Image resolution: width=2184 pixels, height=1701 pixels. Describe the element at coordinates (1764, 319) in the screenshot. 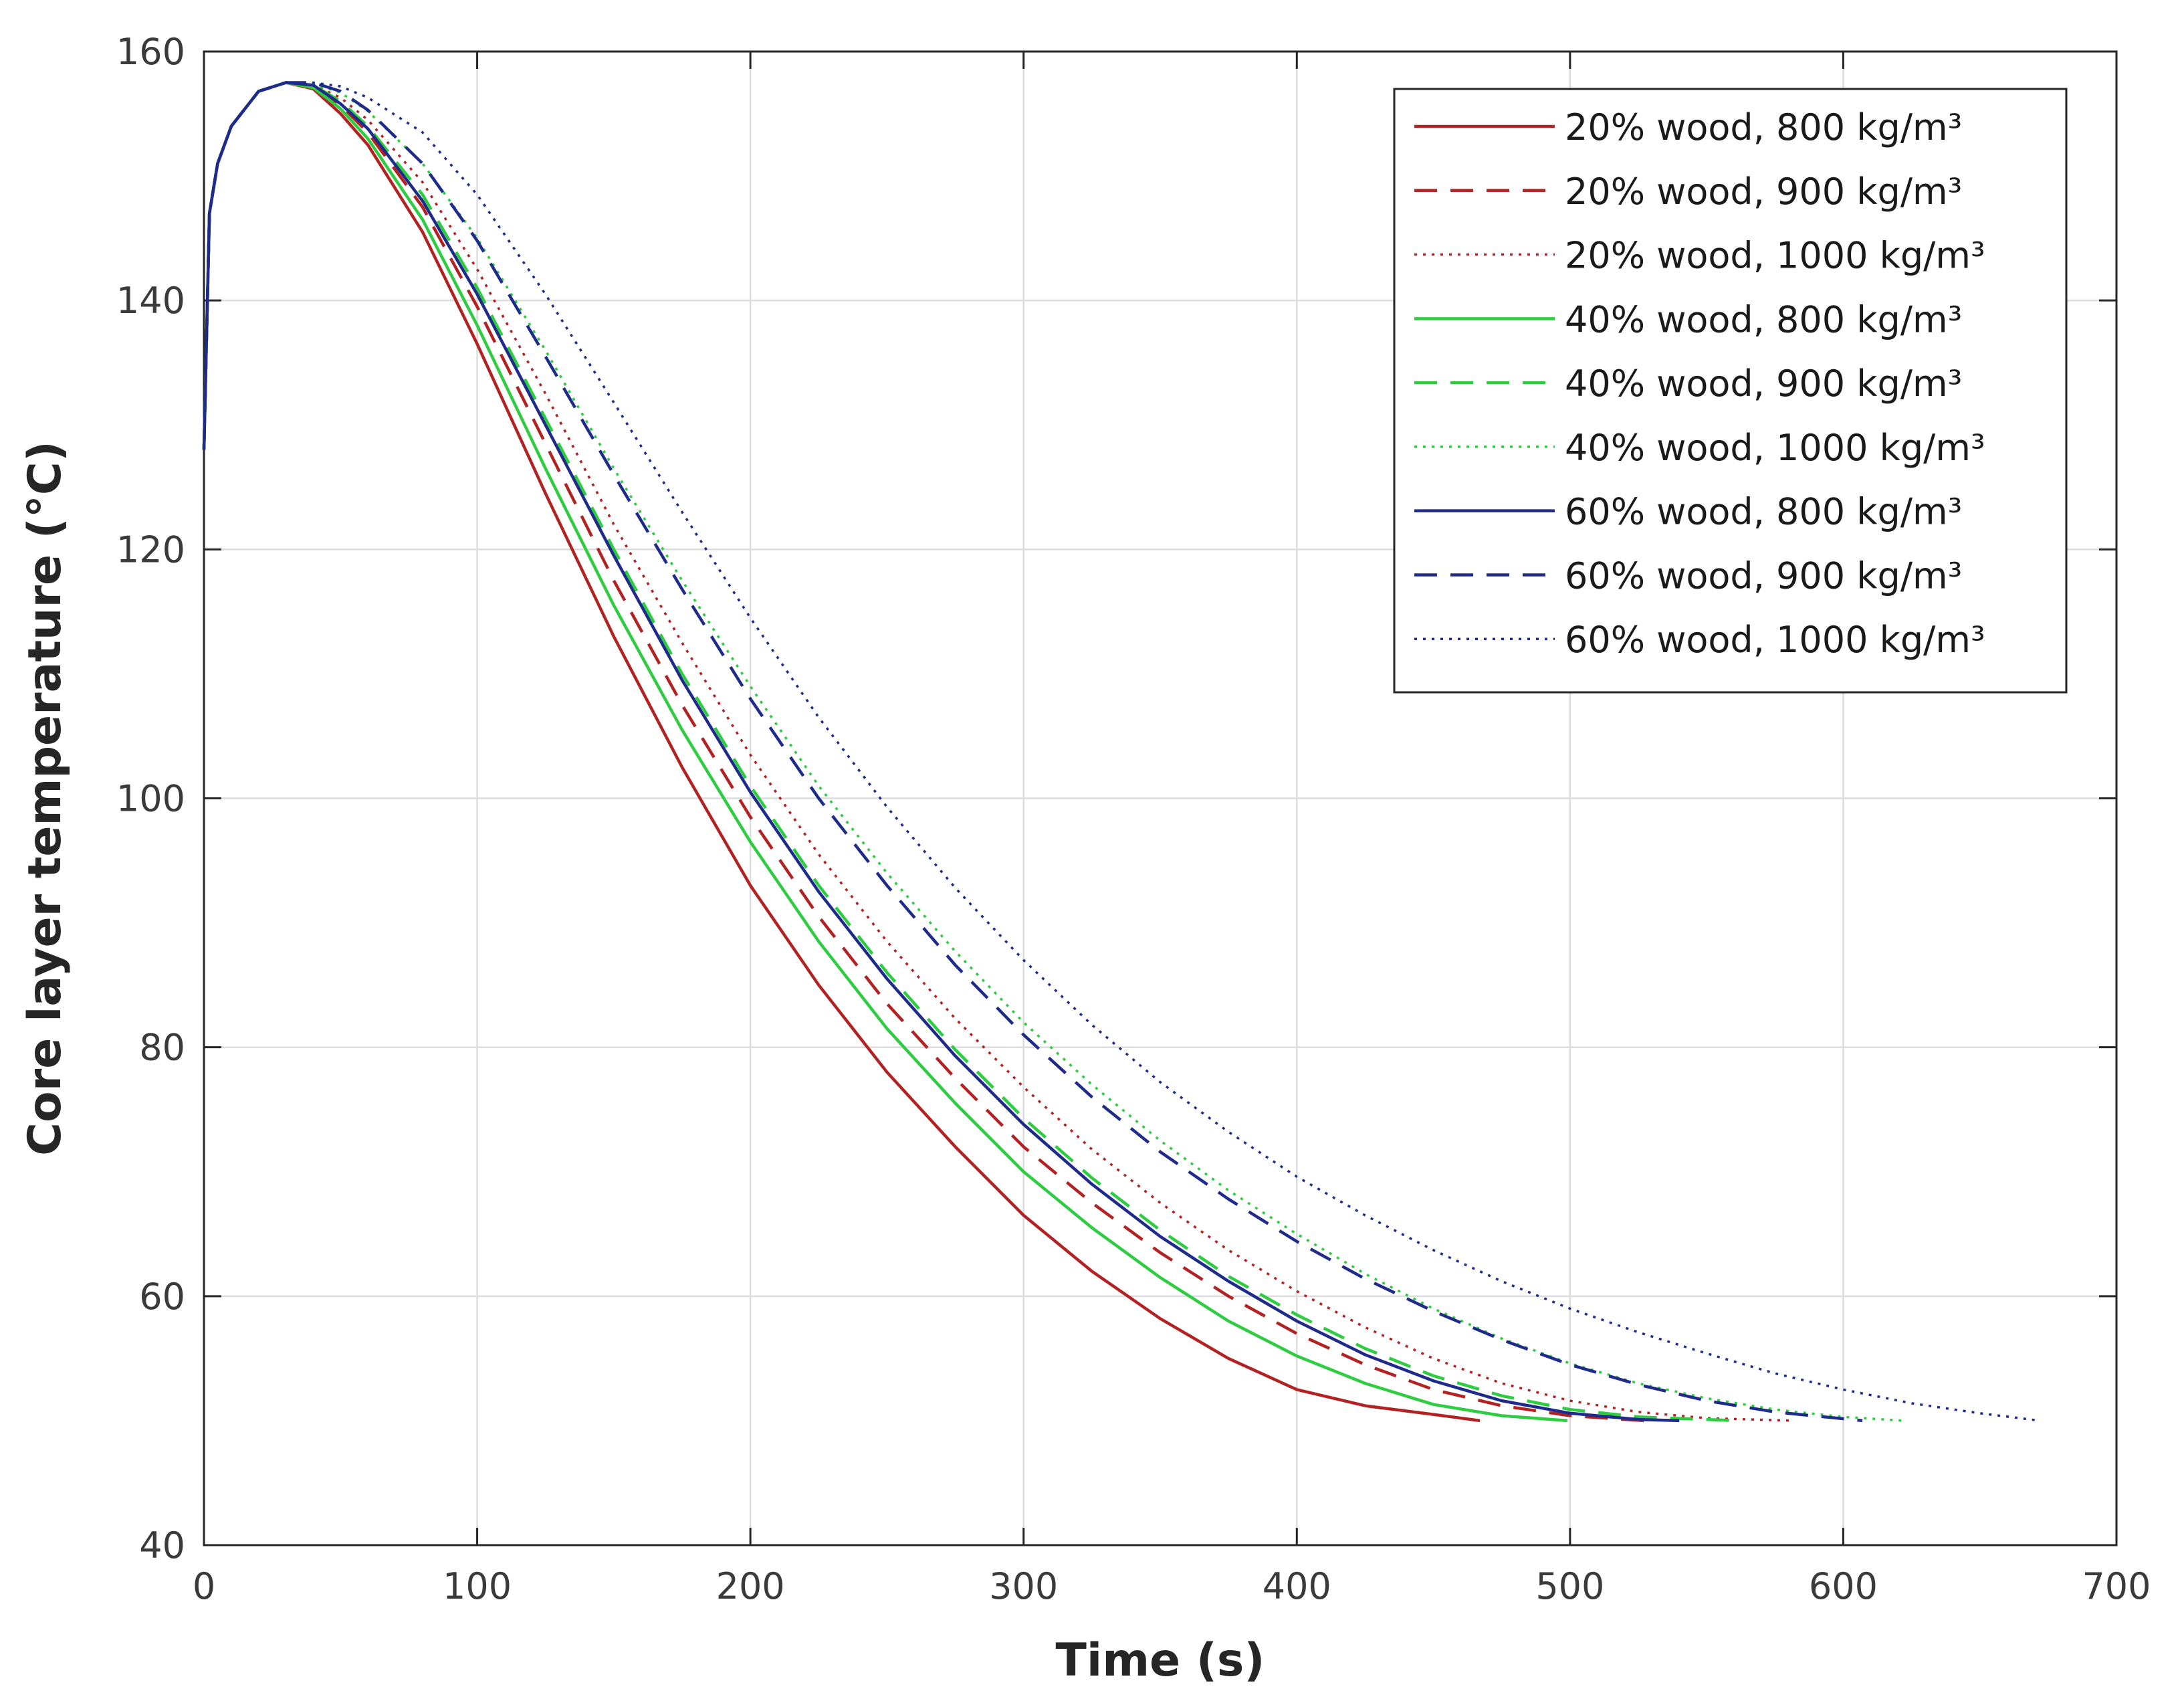

I see `legend-label: 40% wood, 800 kg/m³` at that location.